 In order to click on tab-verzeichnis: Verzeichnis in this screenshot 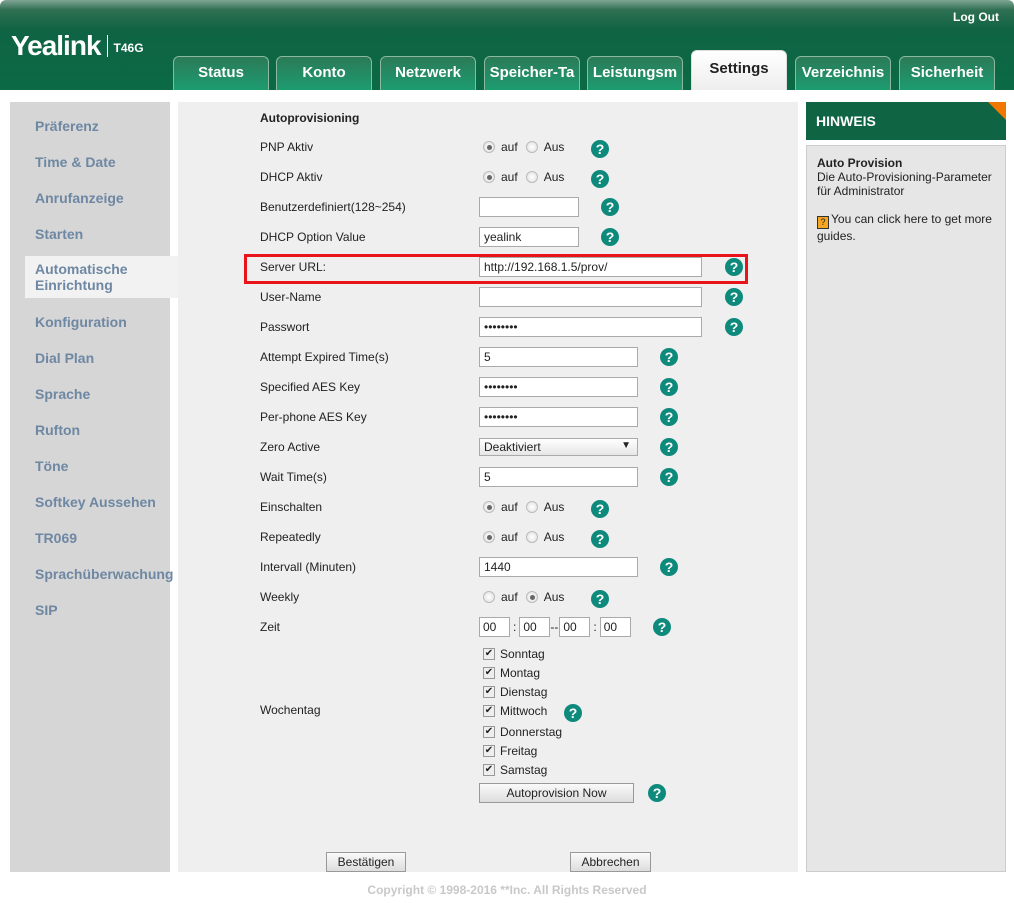, I will do `click(843, 73)`.